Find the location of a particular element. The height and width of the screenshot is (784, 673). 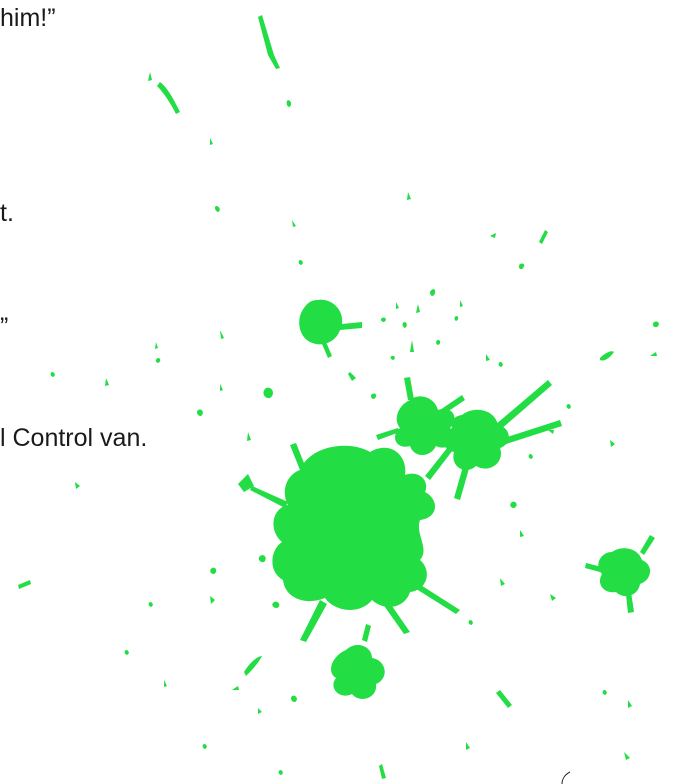

text-line-2: t. is located at coordinates (7, 213).